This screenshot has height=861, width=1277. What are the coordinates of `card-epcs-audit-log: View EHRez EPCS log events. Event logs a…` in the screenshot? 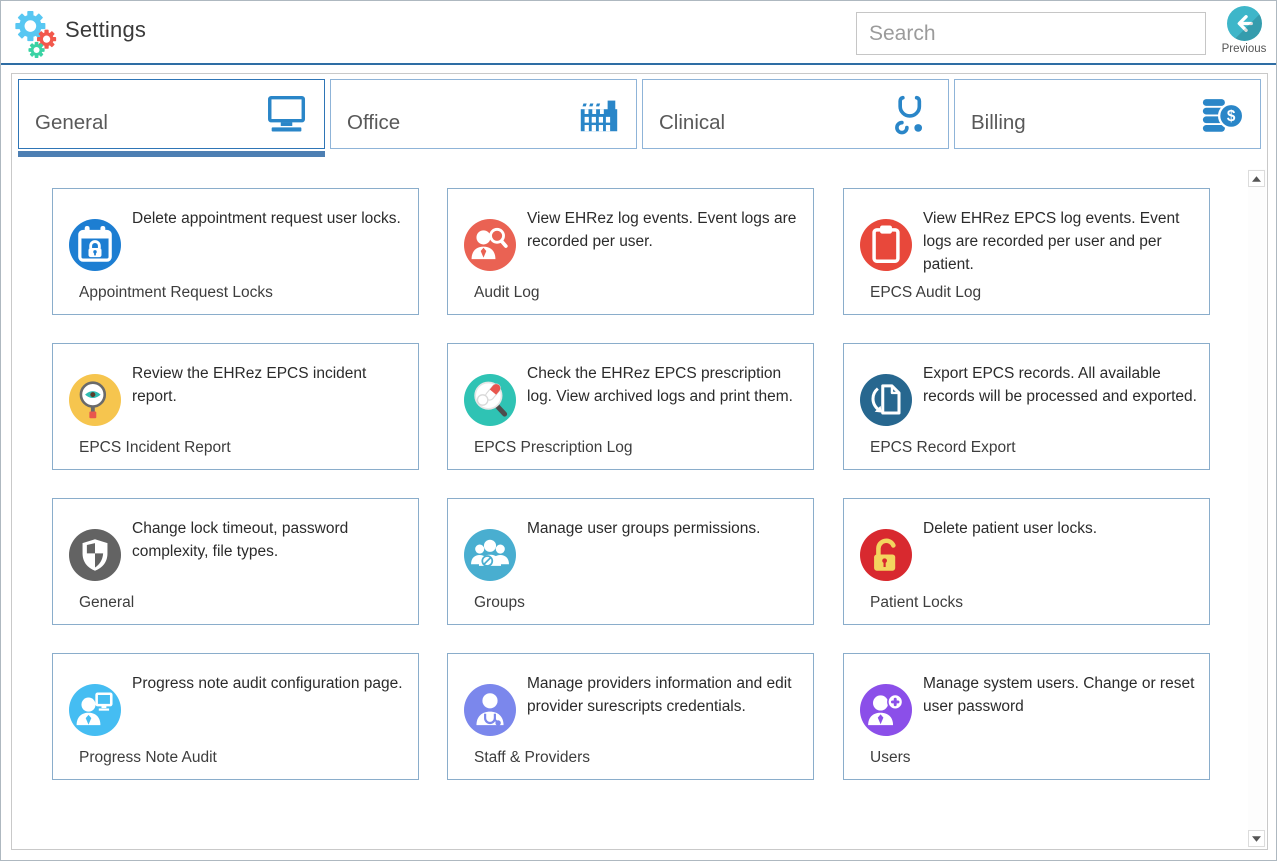 It's located at (1026, 251).